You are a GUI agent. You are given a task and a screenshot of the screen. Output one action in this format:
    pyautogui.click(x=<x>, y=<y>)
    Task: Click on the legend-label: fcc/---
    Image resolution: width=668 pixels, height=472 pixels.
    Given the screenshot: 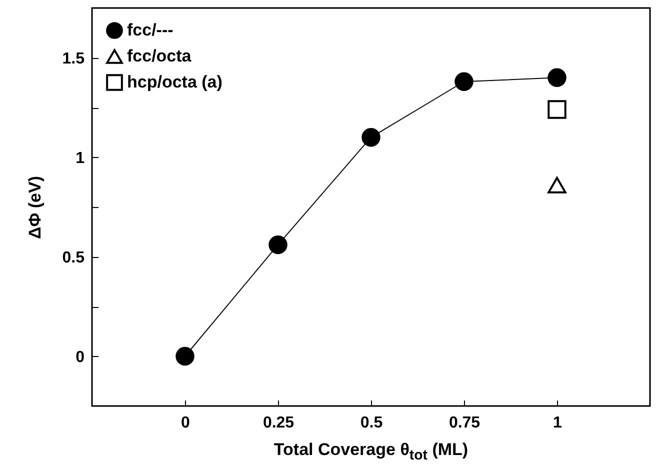 What is the action you would take?
    pyautogui.click(x=150, y=30)
    